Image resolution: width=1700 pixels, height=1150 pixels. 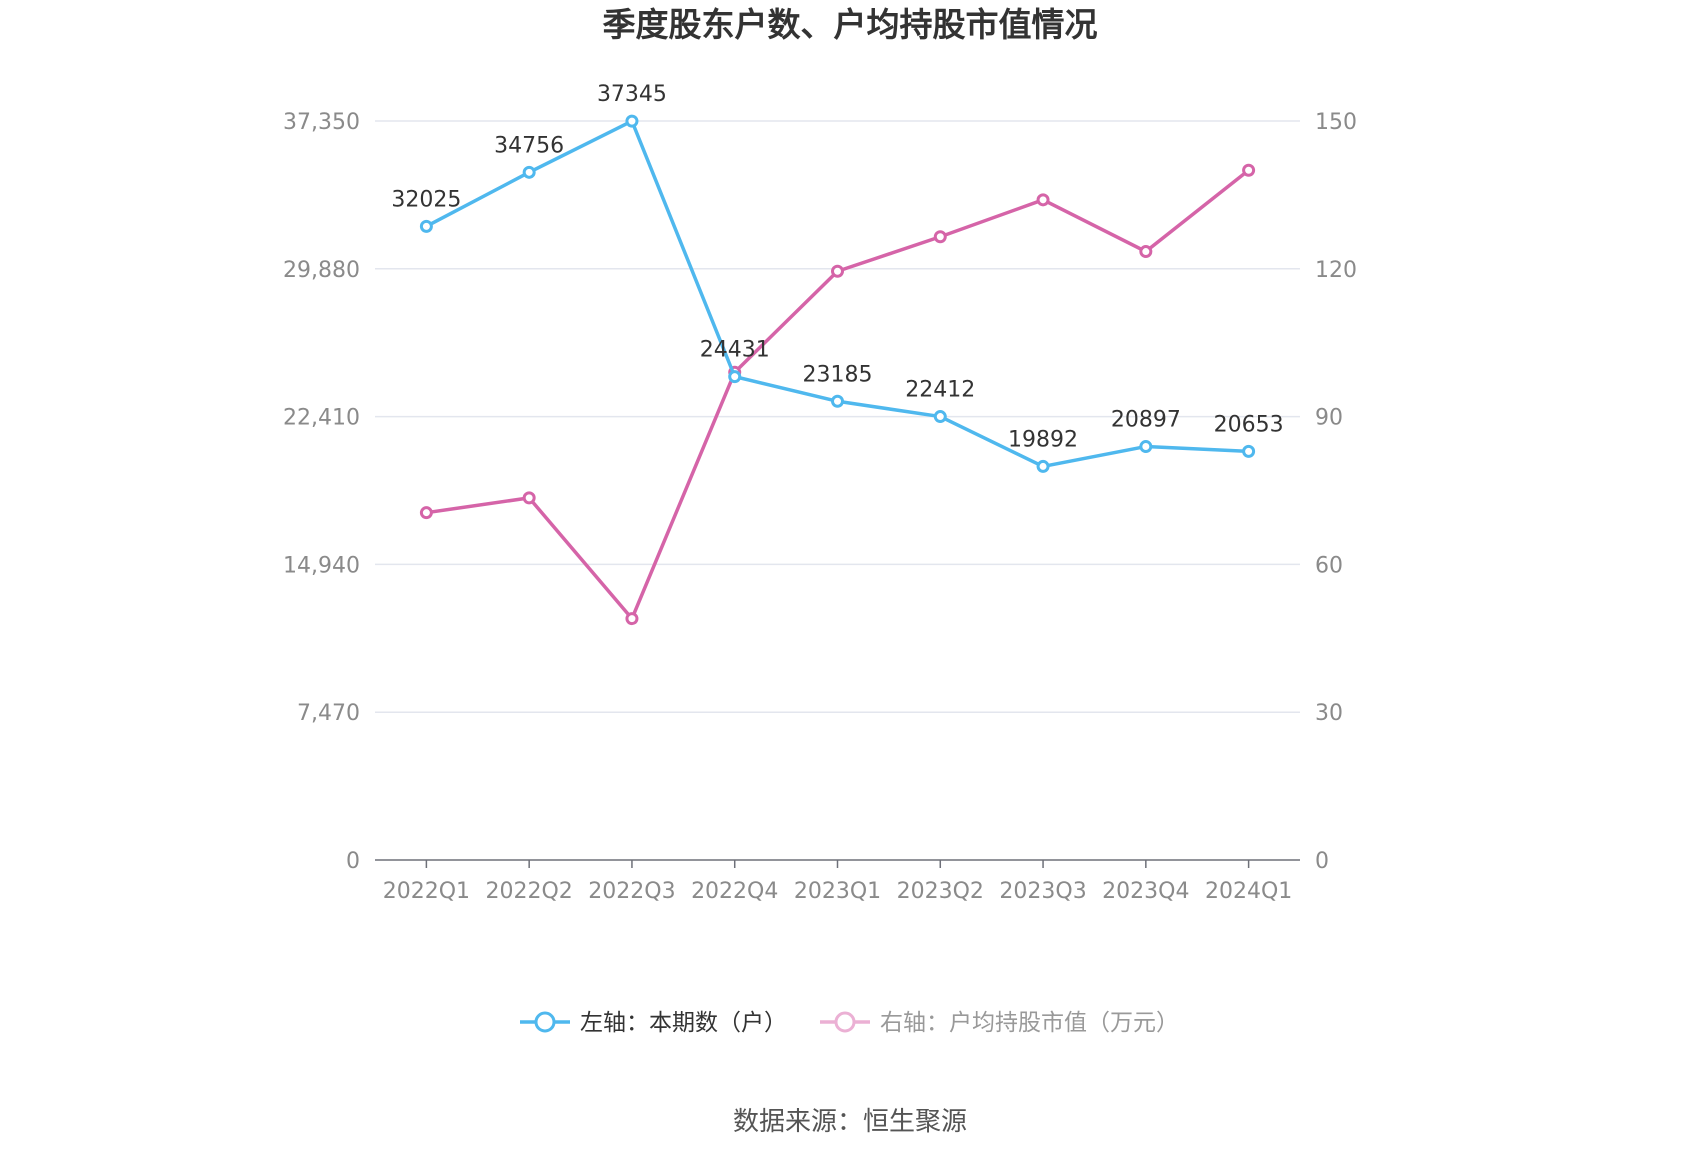 What do you see at coordinates (1329, 418) in the screenshot?
I see `y-right-tick-label: 90` at bounding box center [1329, 418].